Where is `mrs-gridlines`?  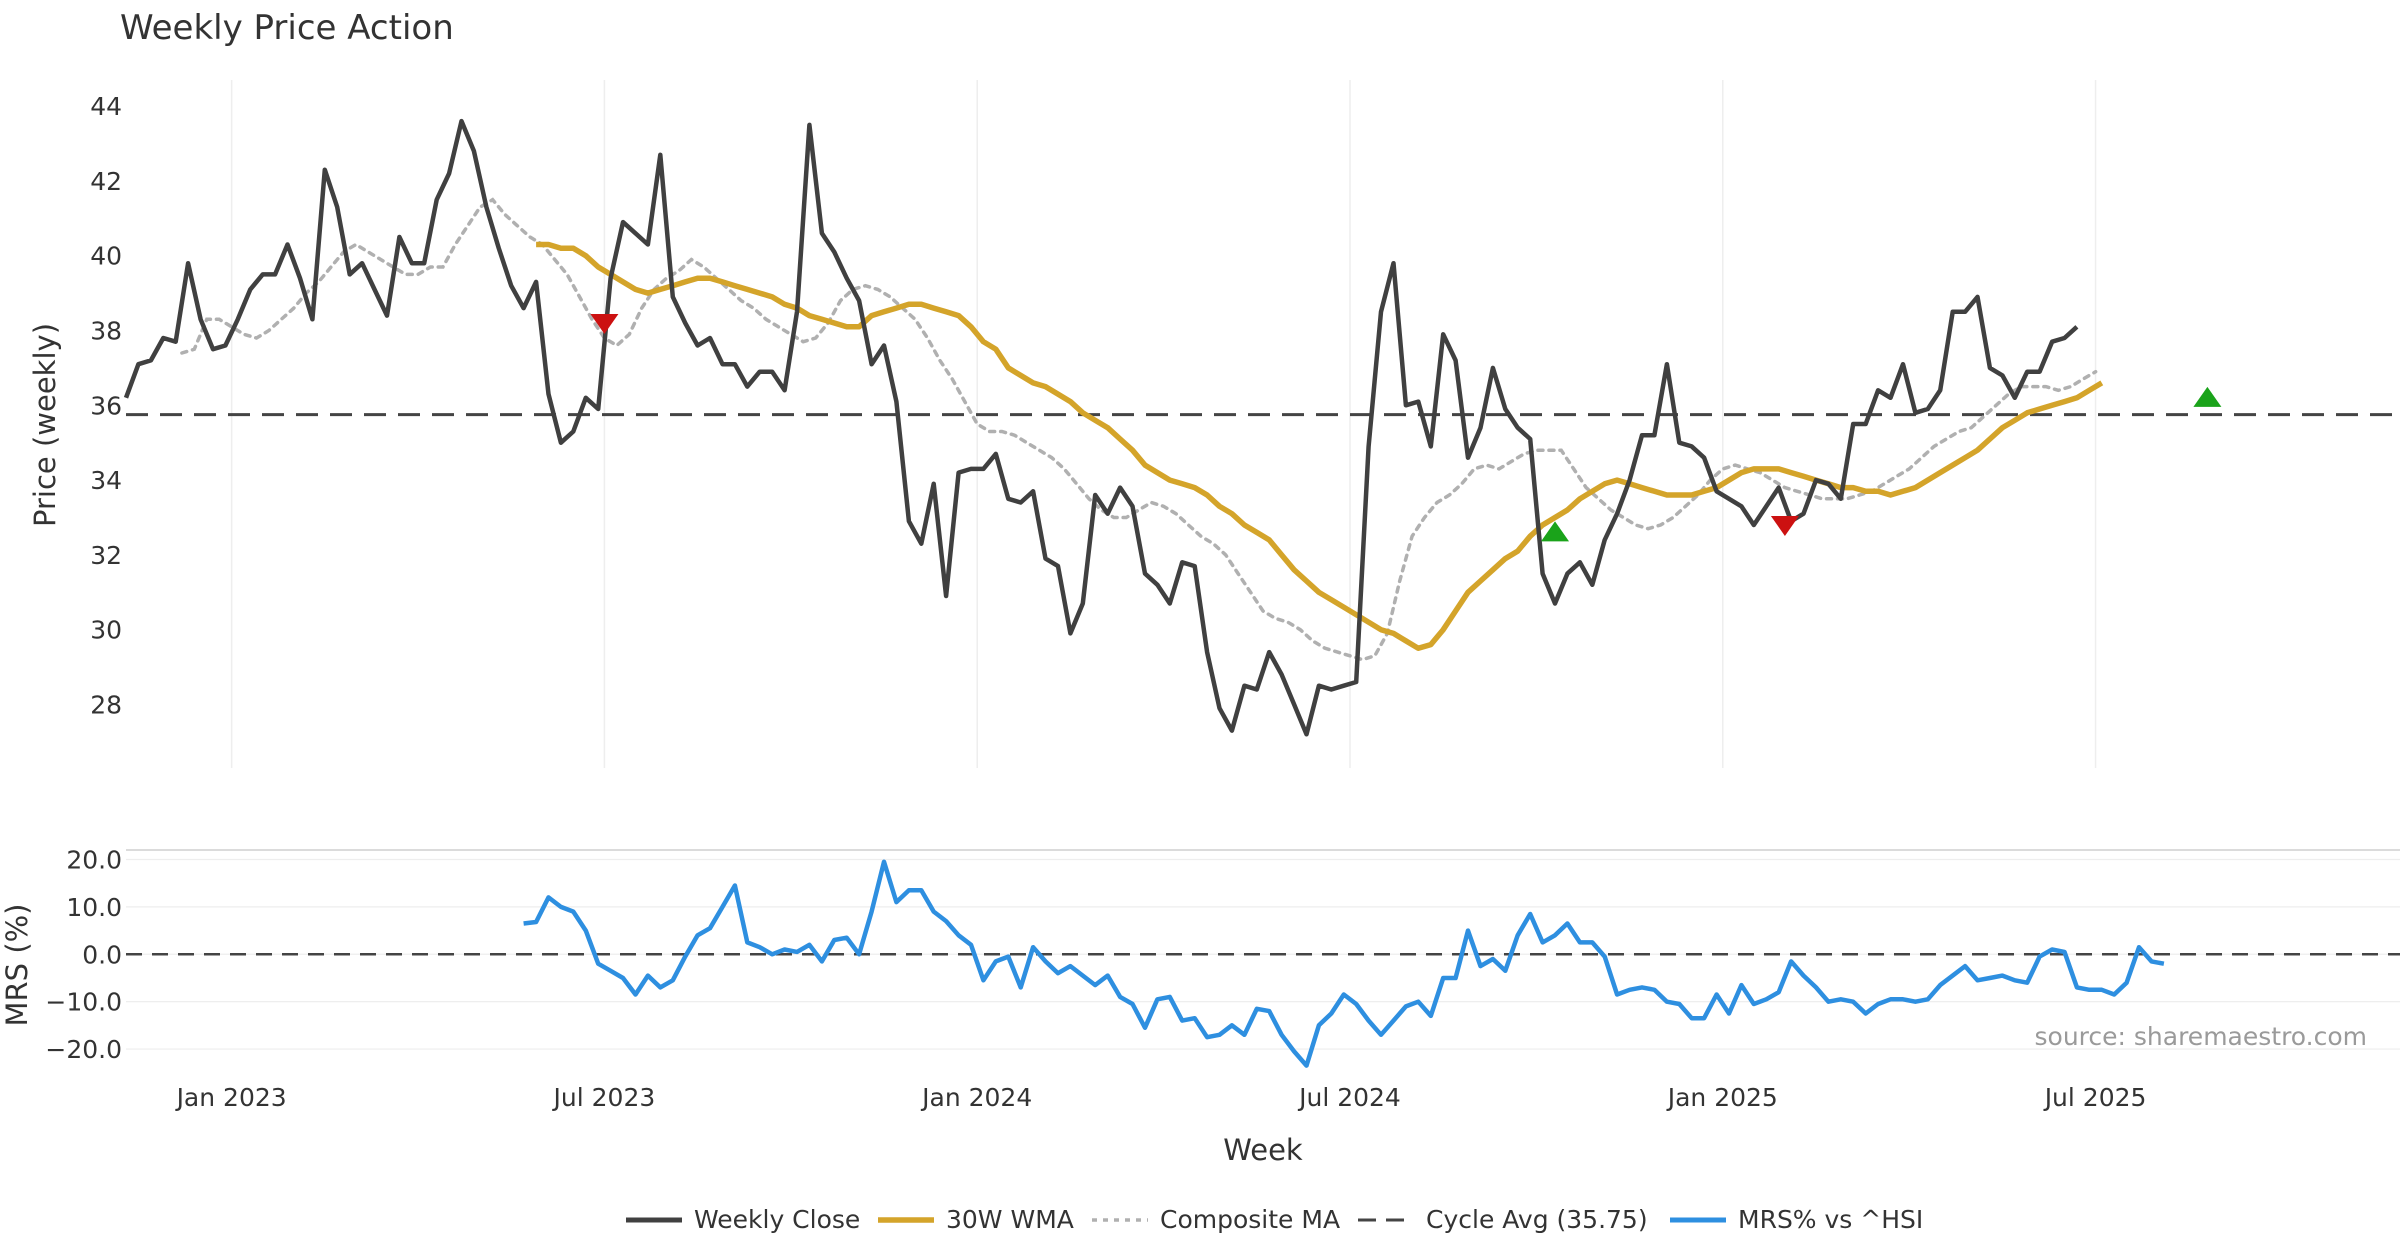
mrs-gridlines is located at coordinates (1263, 954).